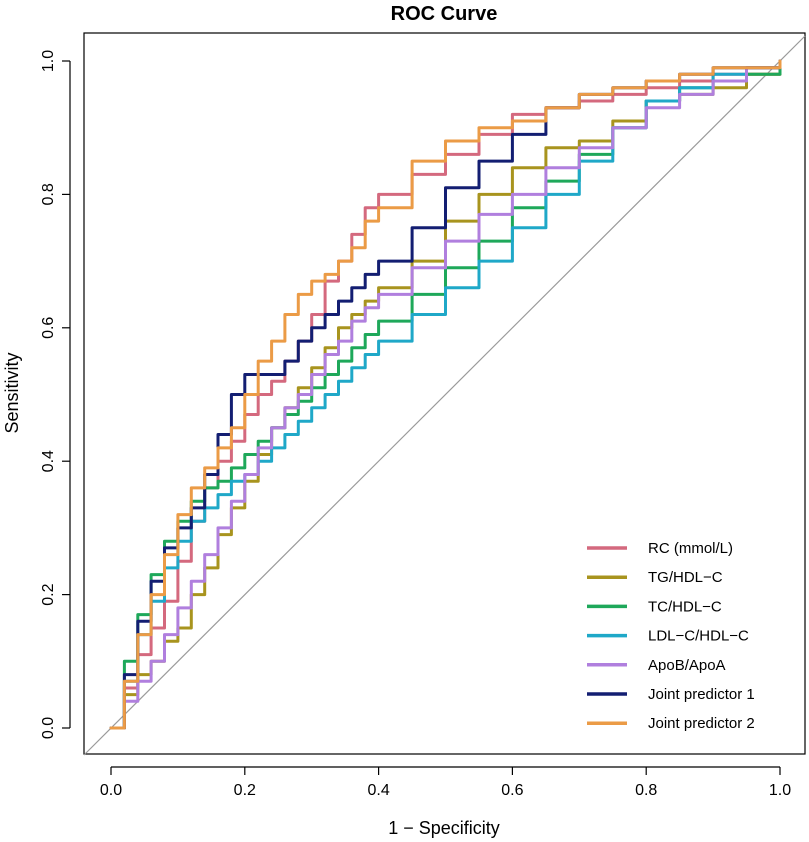  Describe the element at coordinates (12, 392) in the screenshot. I see `y-axis-label: Sensitivity` at that location.